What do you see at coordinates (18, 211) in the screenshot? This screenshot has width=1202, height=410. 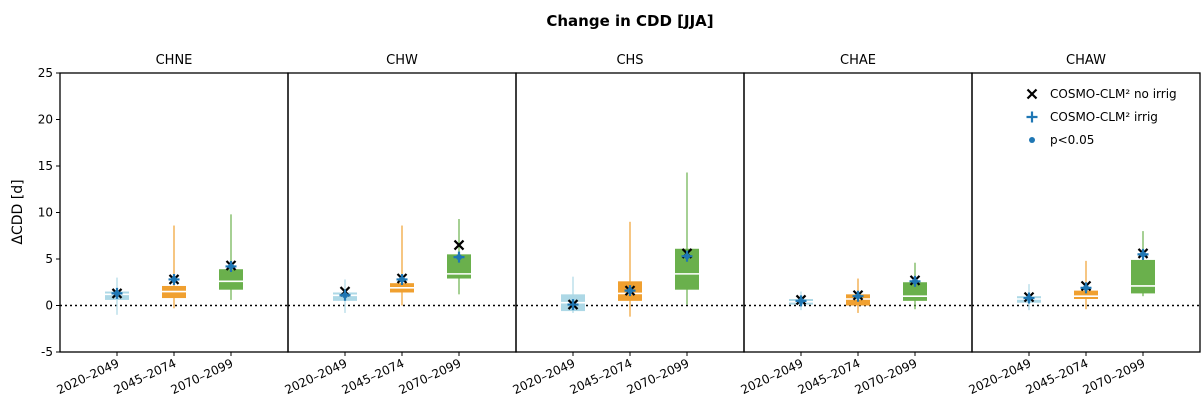 I see `y-axis-label: ΔCDD [d]` at bounding box center [18, 211].